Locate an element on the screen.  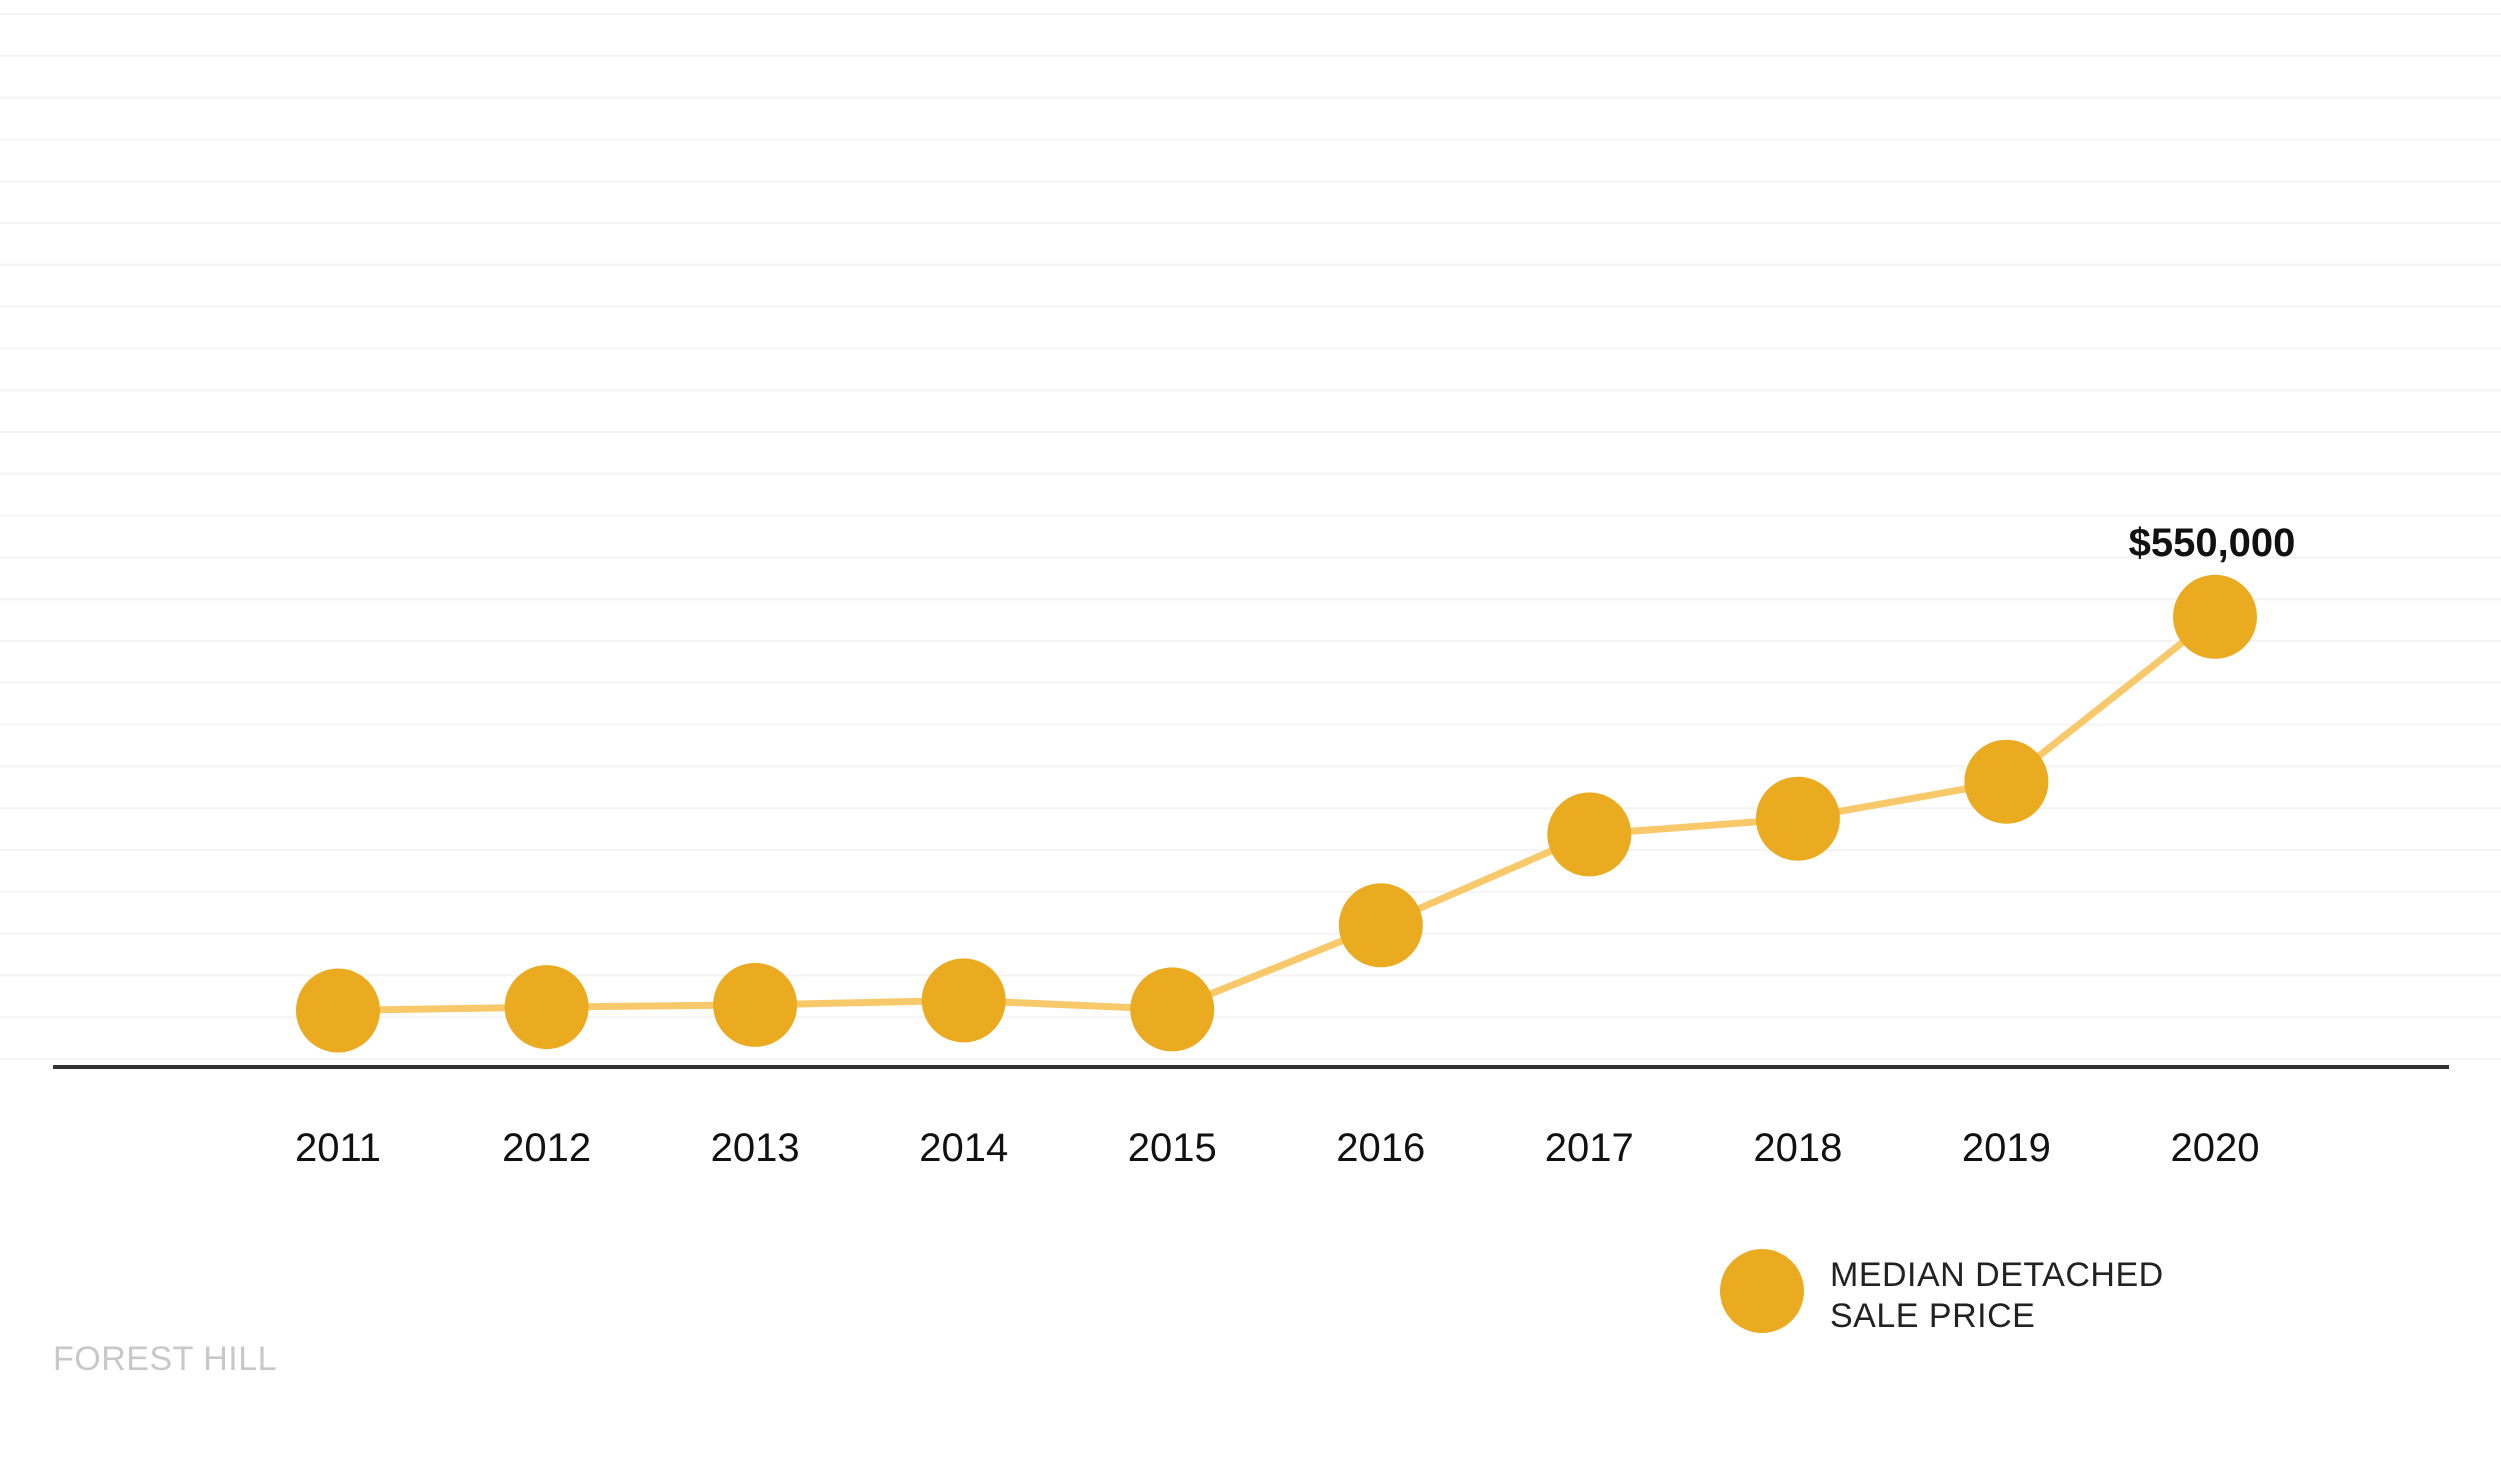
x-tick-label-2019: 2019 is located at coordinates (2006, 1148).